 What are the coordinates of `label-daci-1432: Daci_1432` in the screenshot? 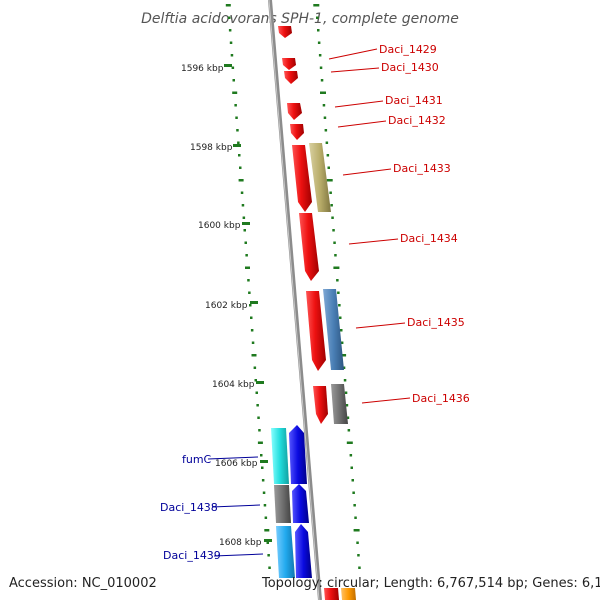 It's located at (417, 120).